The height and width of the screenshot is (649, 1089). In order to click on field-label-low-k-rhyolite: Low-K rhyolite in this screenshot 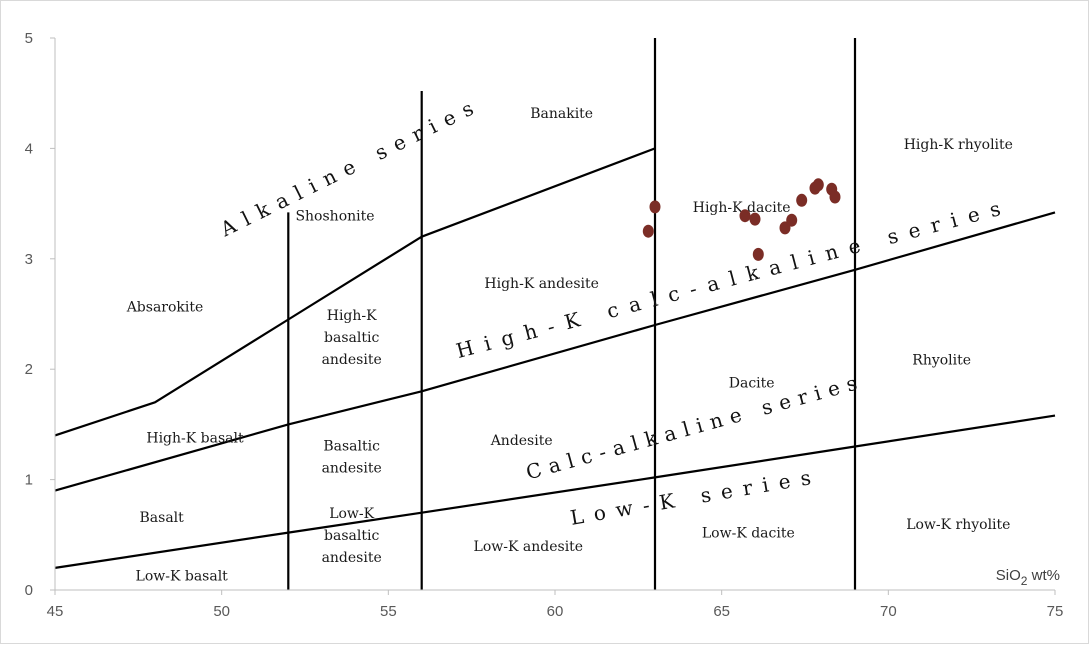, I will do `click(958, 525)`.